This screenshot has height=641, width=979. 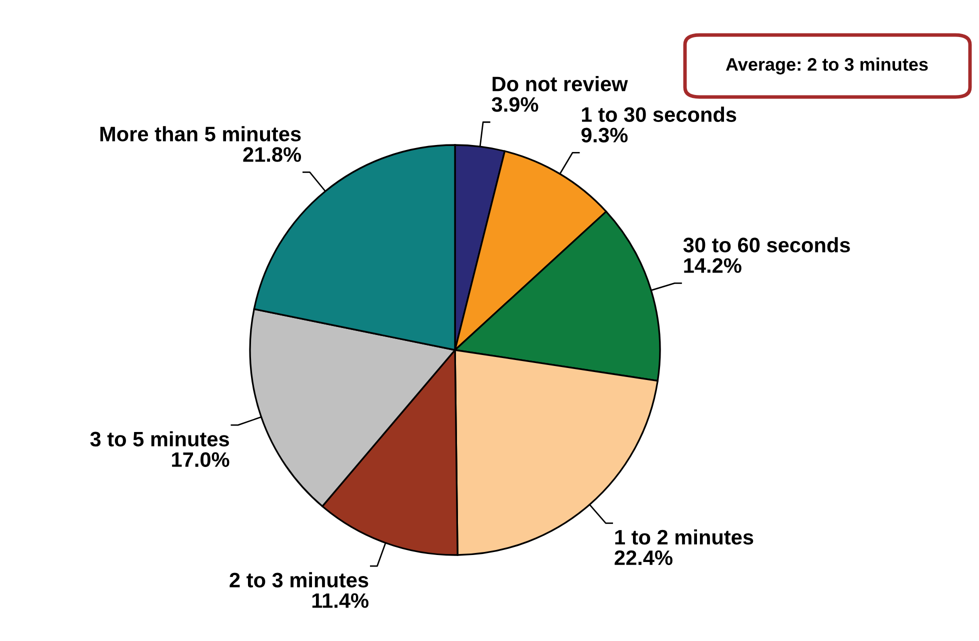 What do you see at coordinates (272, 154) in the screenshot?
I see `data-label: 21.8%` at bounding box center [272, 154].